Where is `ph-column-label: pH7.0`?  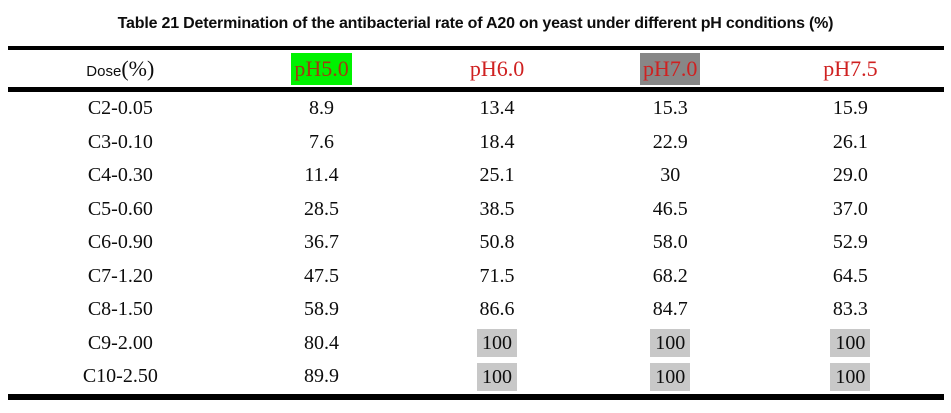 ph-column-label: pH7.0 is located at coordinates (670, 68).